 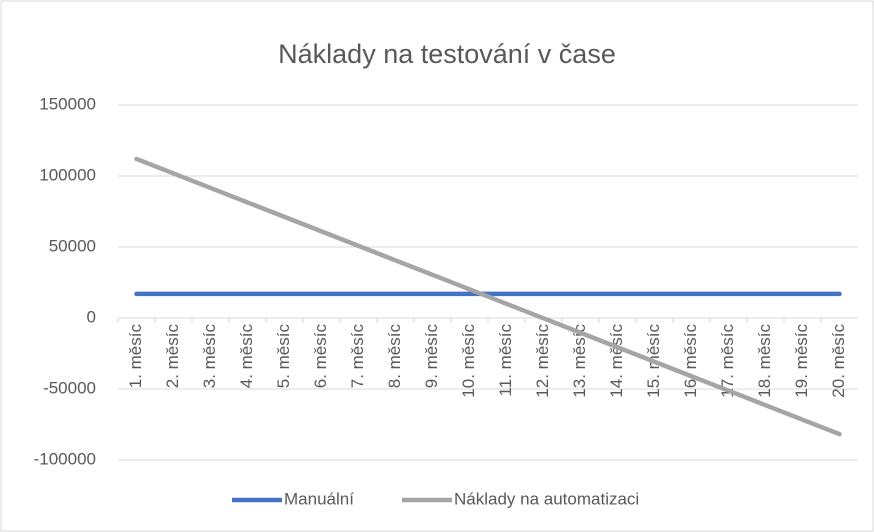 I want to click on y-tick-label: 50000, so click(x=72, y=245).